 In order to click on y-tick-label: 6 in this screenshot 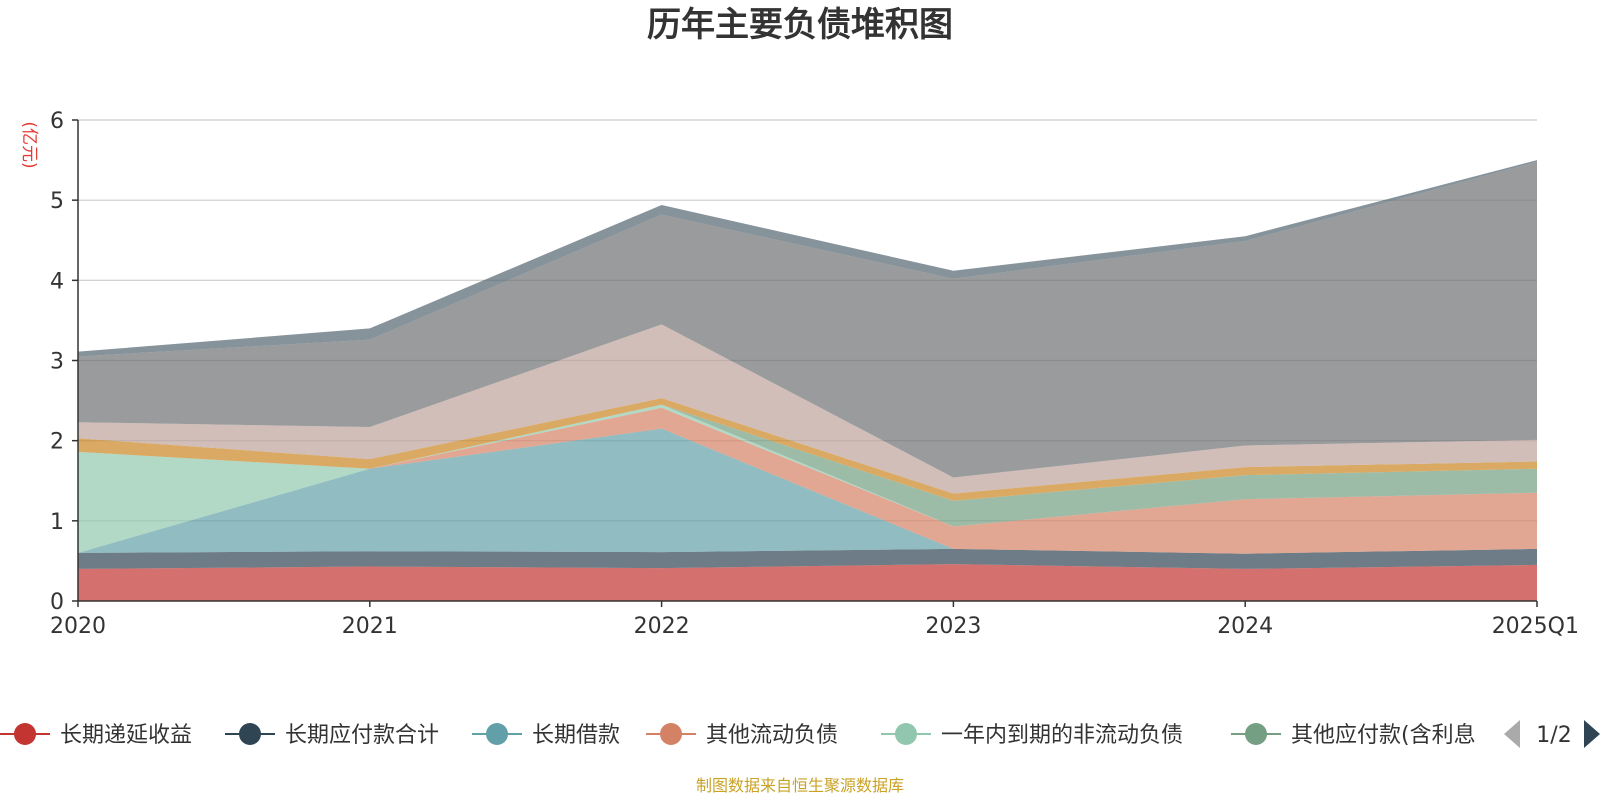, I will do `click(57, 121)`.